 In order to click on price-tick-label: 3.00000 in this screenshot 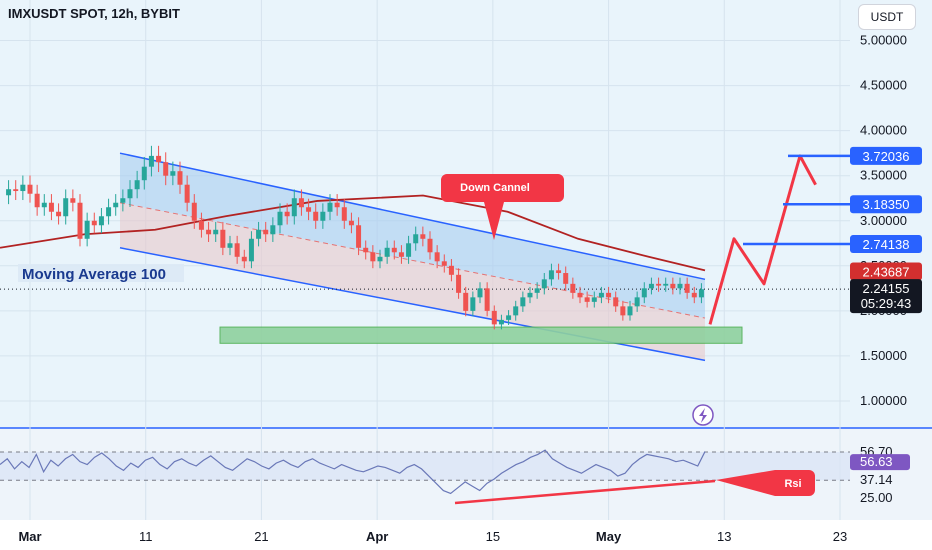, I will do `click(883, 220)`.